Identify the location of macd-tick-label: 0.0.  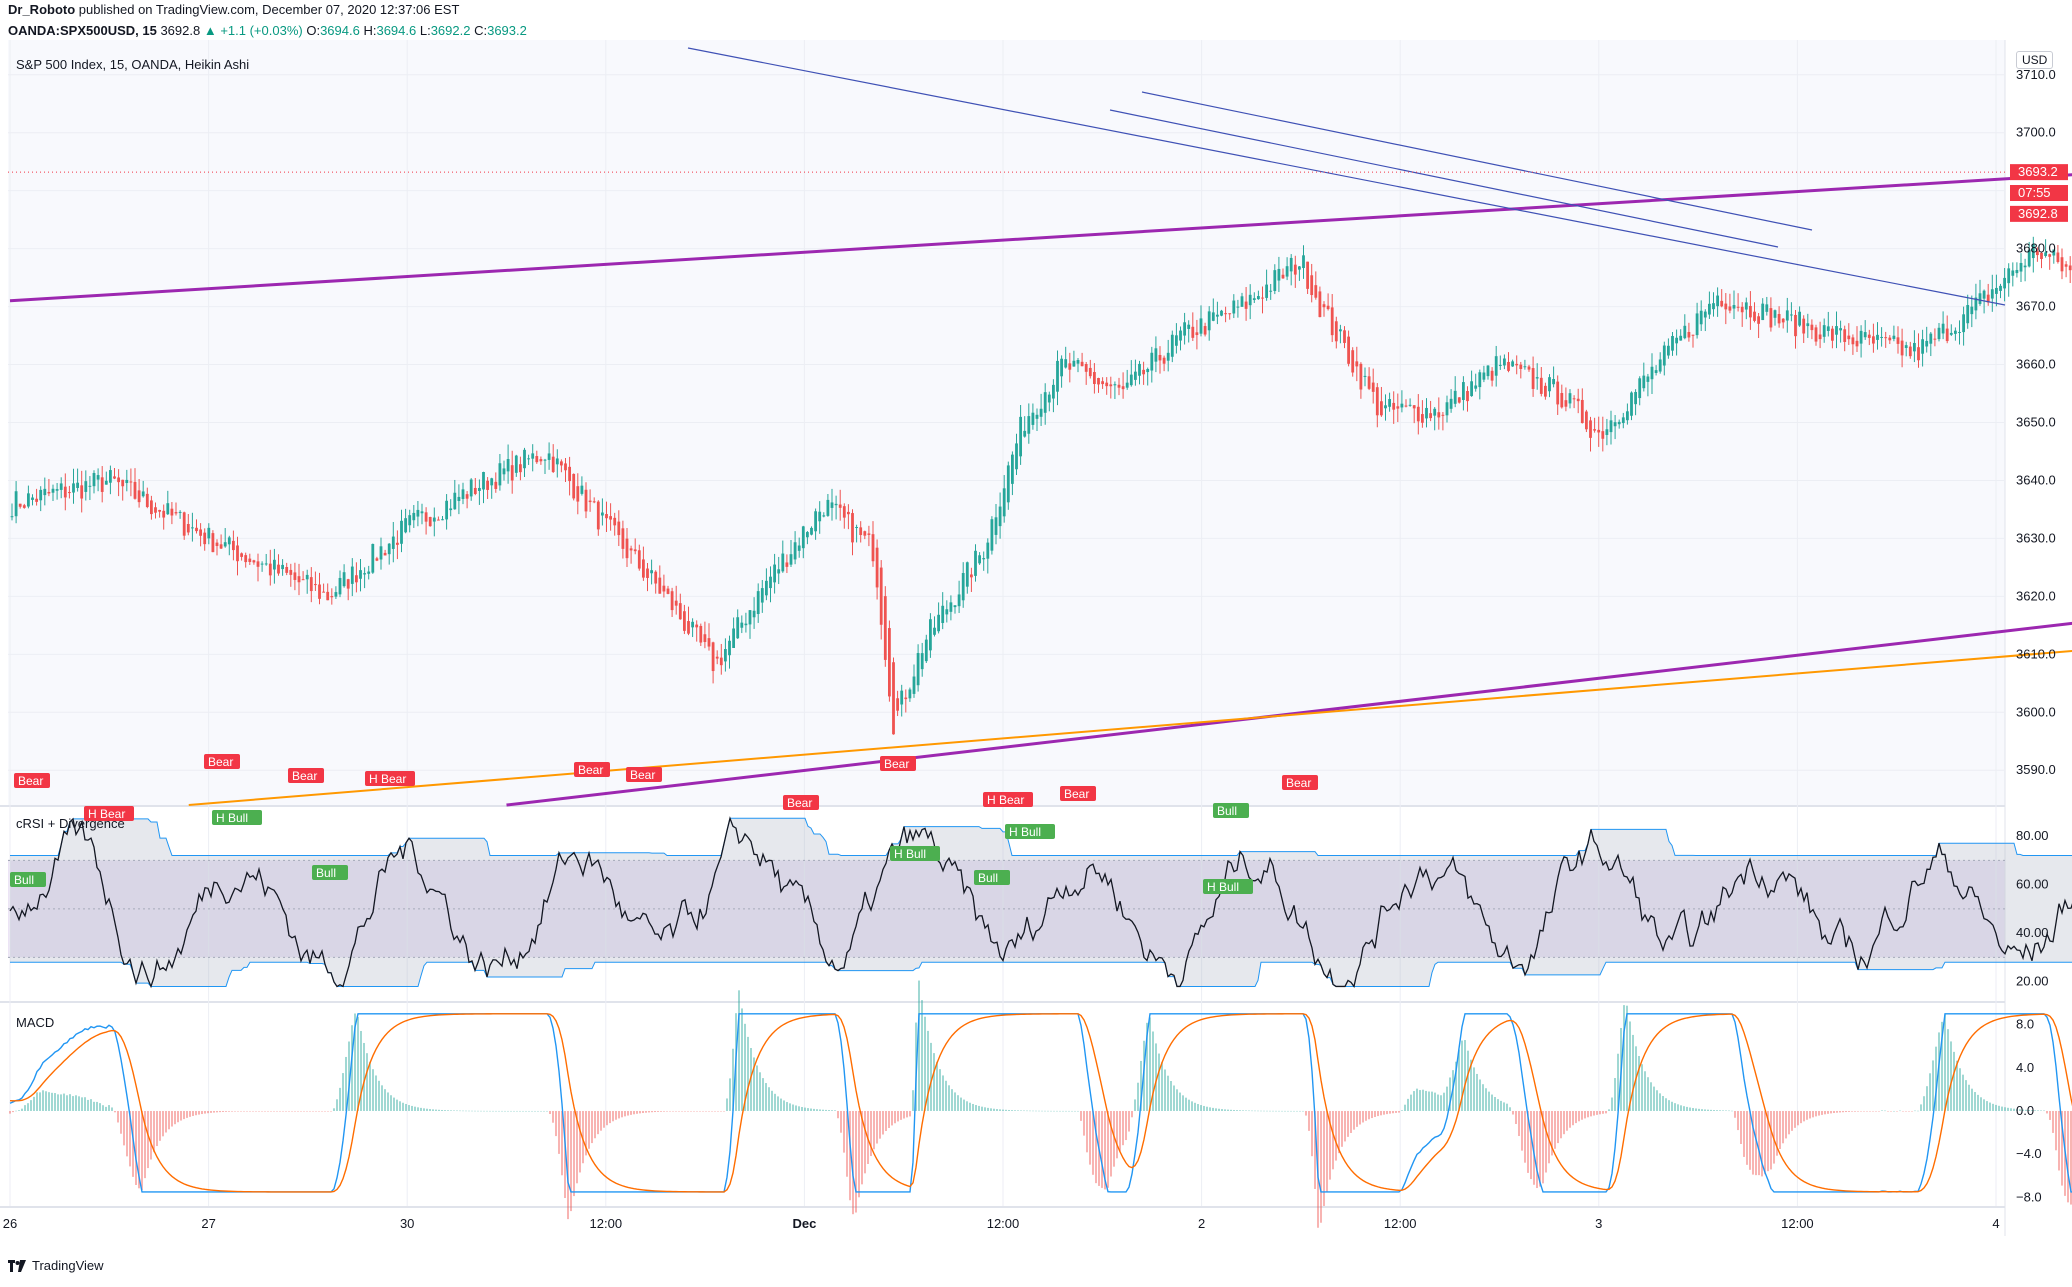
(2025, 1110).